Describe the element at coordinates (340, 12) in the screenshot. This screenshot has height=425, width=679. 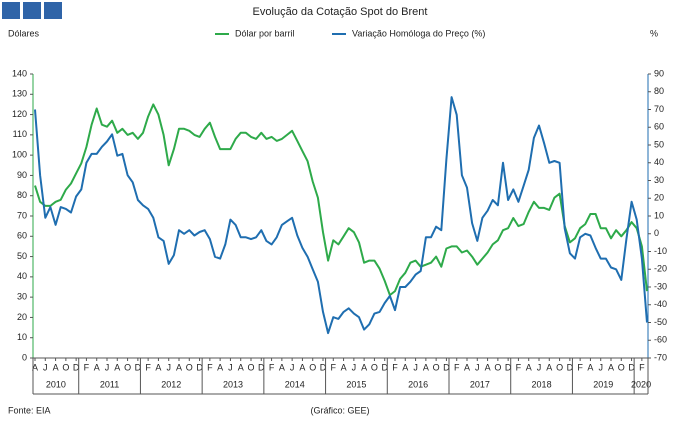
I see `chart-title: Evolução da Cotação Spot do Brent` at that location.